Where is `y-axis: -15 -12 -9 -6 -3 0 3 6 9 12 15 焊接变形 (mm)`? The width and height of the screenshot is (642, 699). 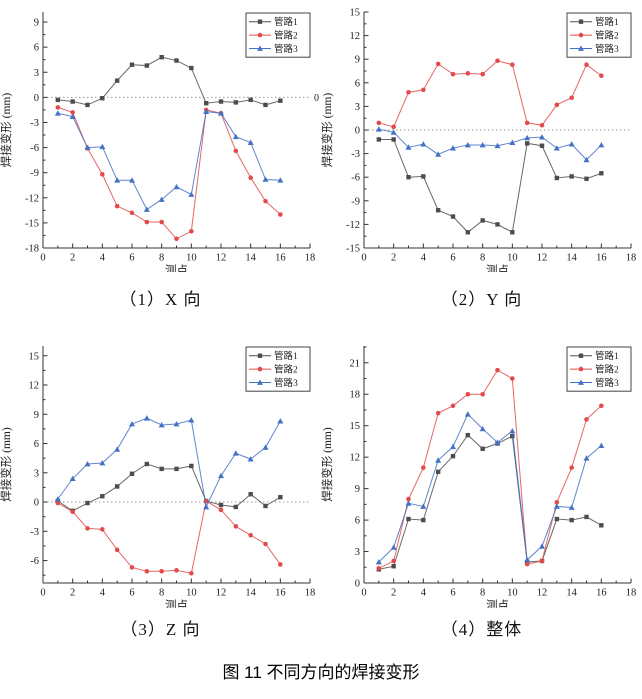 y-axis: -15 -12 -9 -6 -3 0 3 6 9 12 15 焊接变形 (mm) is located at coordinates (345, 131).